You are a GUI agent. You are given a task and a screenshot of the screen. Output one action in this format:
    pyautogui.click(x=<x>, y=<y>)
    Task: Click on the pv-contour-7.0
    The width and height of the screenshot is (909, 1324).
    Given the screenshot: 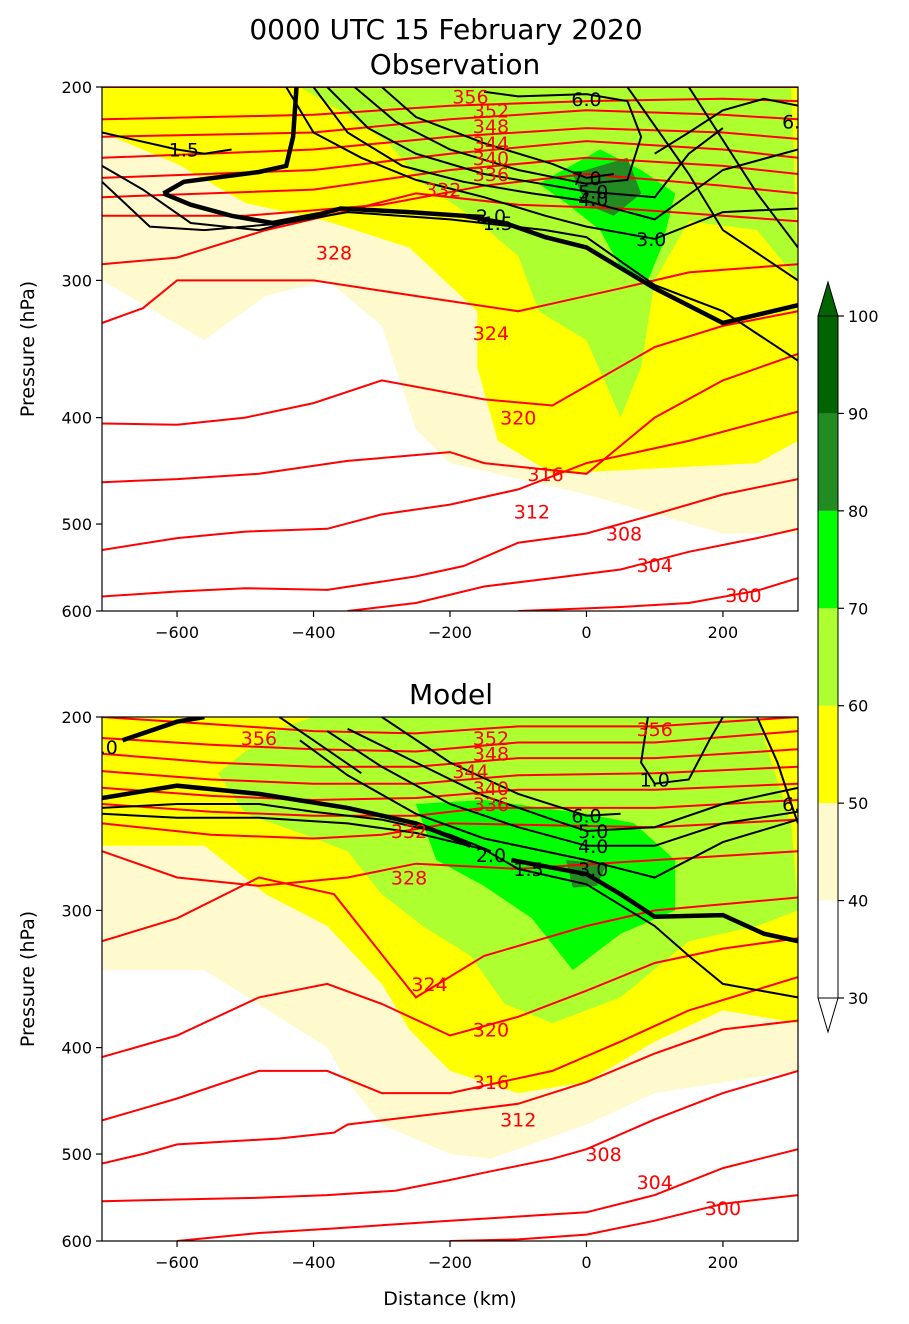 What is the action you would take?
    pyautogui.click(x=497, y=133)
    